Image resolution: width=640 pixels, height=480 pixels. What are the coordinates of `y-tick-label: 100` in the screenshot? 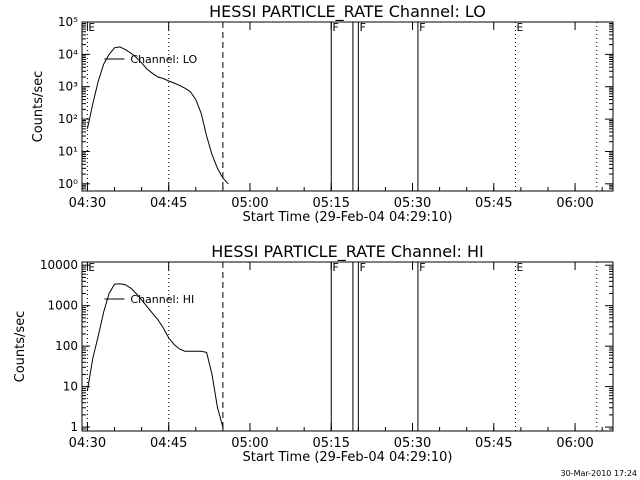 It's located at (66, 346).